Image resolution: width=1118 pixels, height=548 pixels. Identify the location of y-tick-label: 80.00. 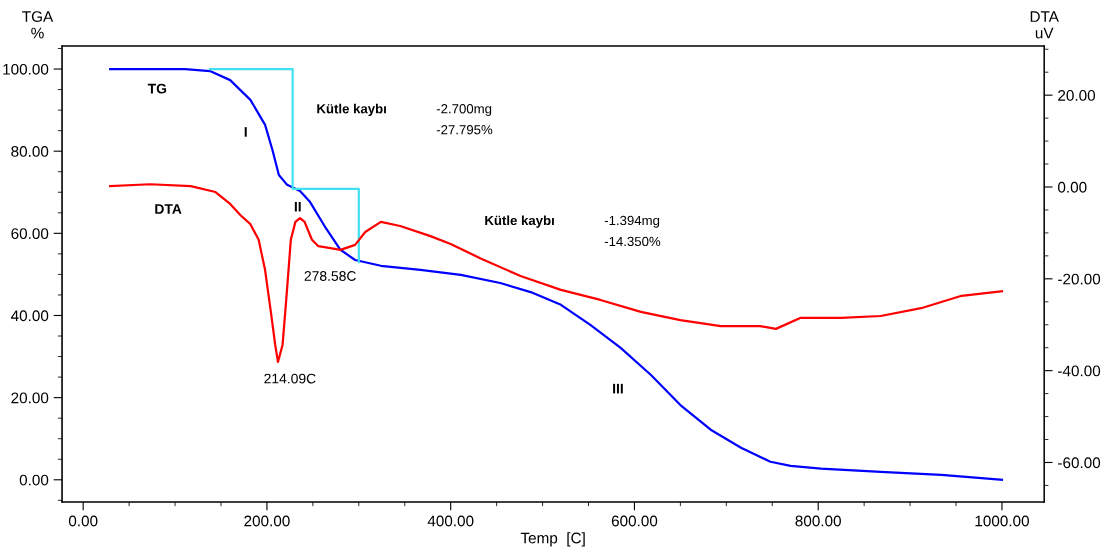
(30, 151).